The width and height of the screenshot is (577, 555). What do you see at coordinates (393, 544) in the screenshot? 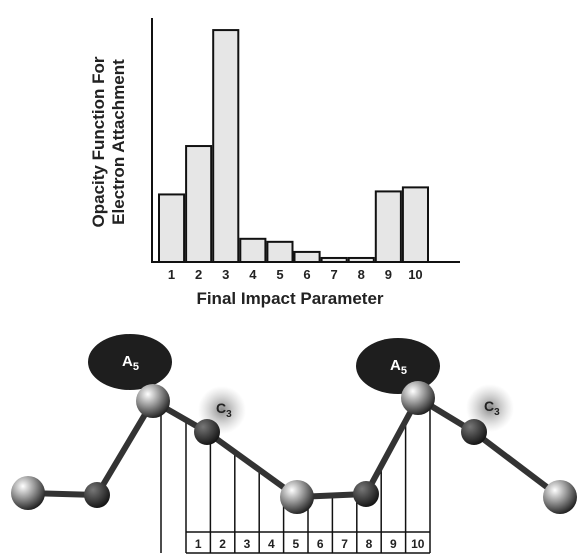
I see `strip-label: 9` at bounding box center [393, 544].